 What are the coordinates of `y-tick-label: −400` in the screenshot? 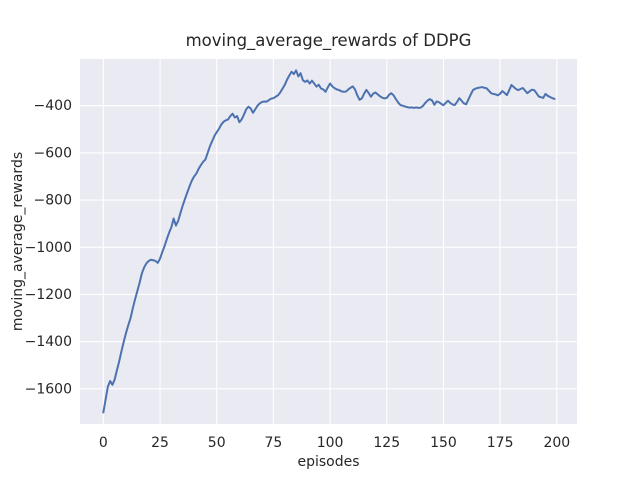 It's located at (53, 106).